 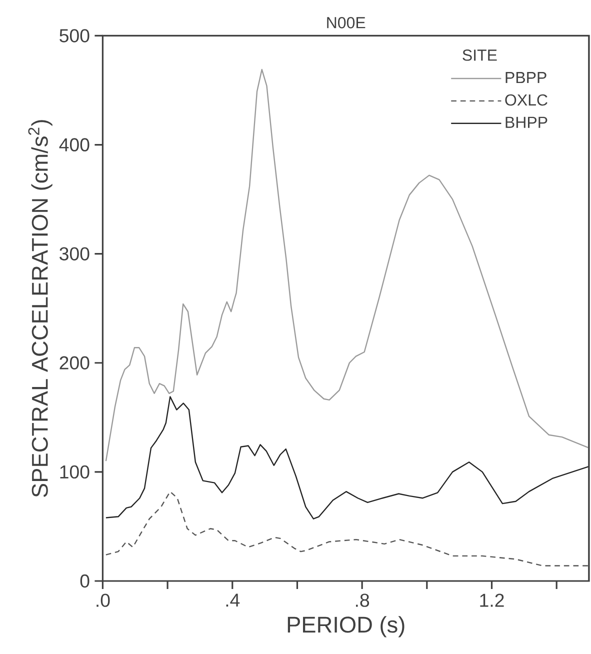 What do you see at coordinates (492, 600) in the screenshot?
I see `x-tick-label: 1.2` at bounding box center [492, 600].